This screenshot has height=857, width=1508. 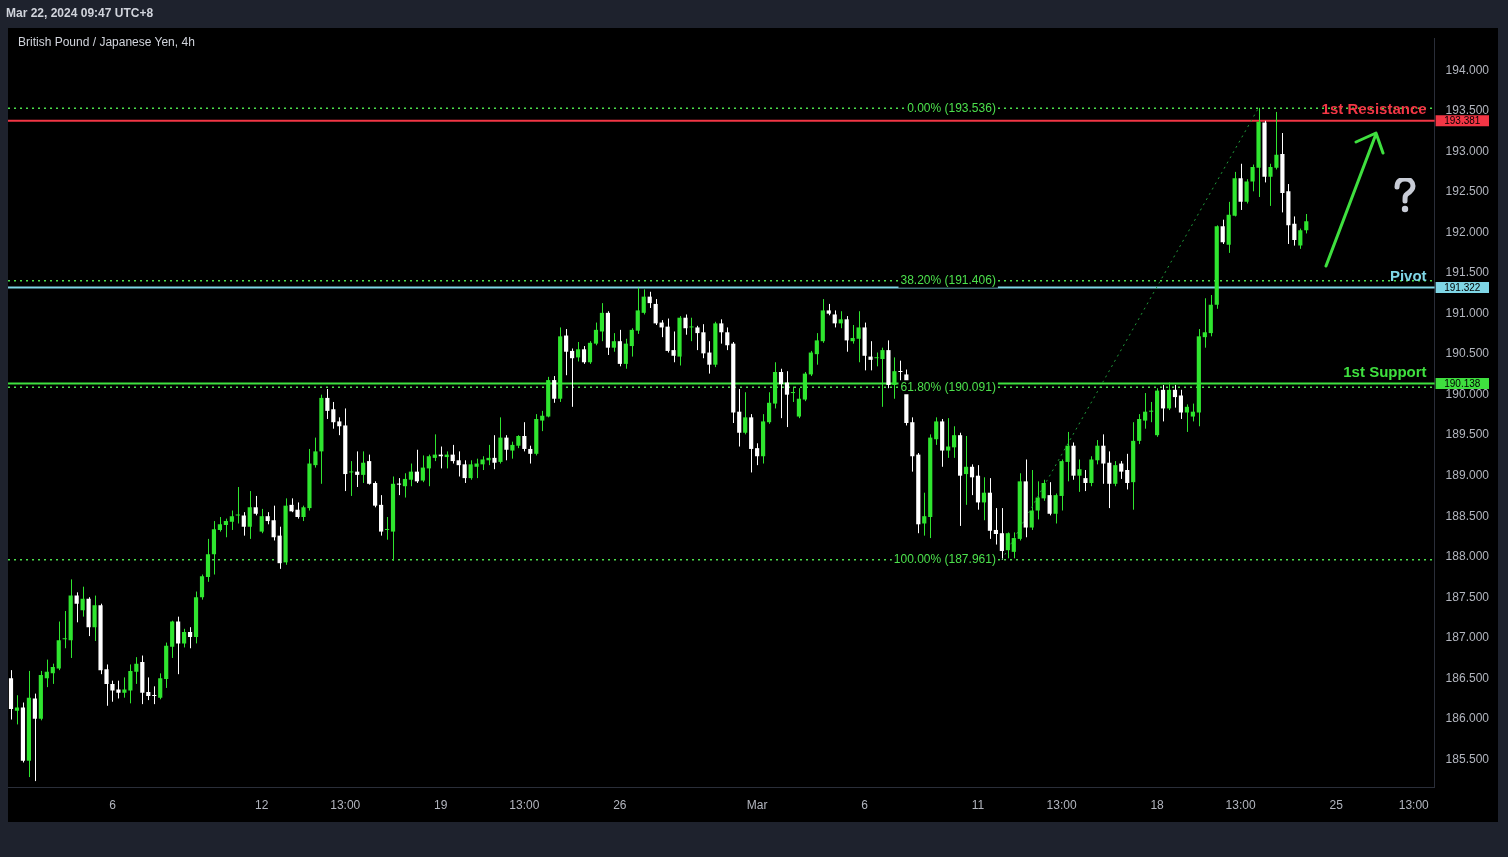 What do you see at coordinates (1467, 556) in the screenshot?
I see `y-tick-label: 188.000` at bounding box center [1467, 556].